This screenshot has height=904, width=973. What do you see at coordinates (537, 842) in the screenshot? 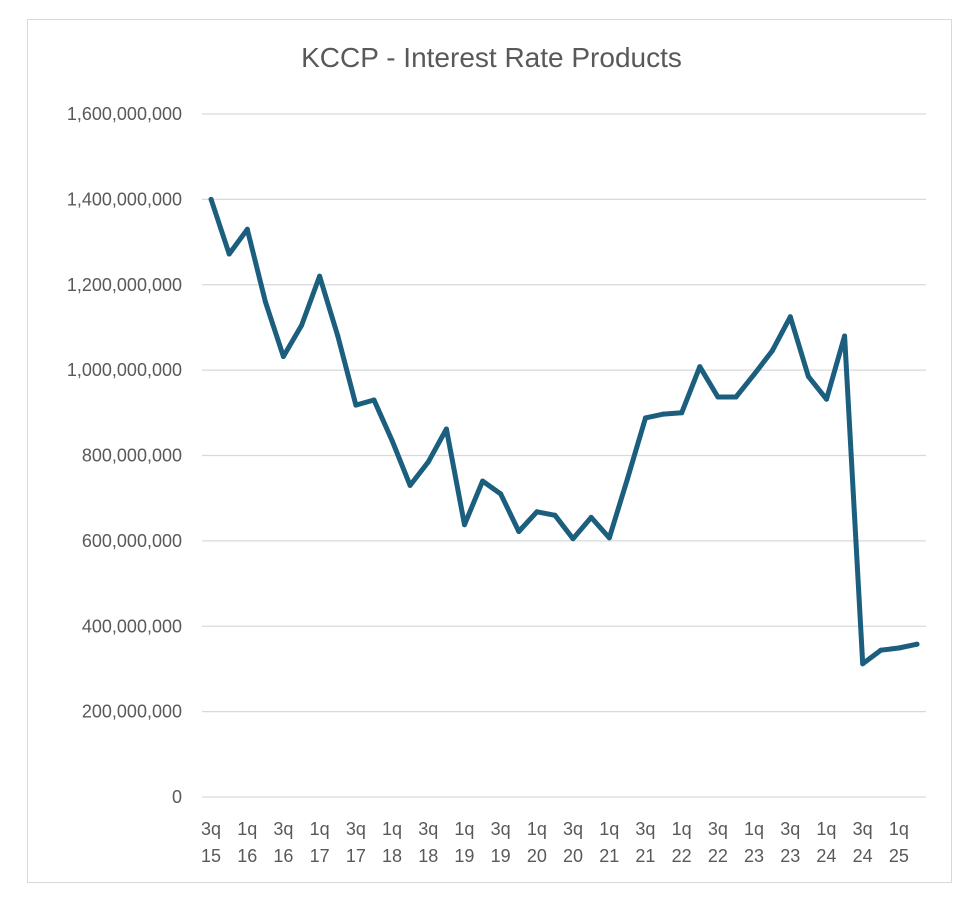
I see `x-tick-label: 1q 20` at bounding box center [537, 842].